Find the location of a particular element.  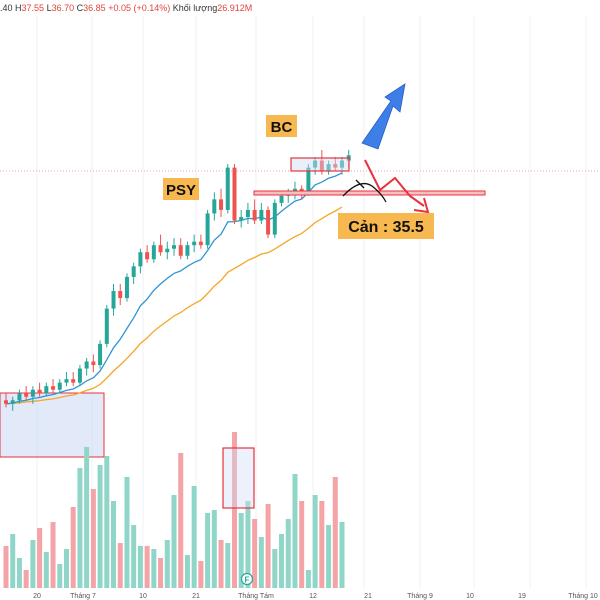

x-tick-label: Tháng Tám is located at coordinates (256, 596).